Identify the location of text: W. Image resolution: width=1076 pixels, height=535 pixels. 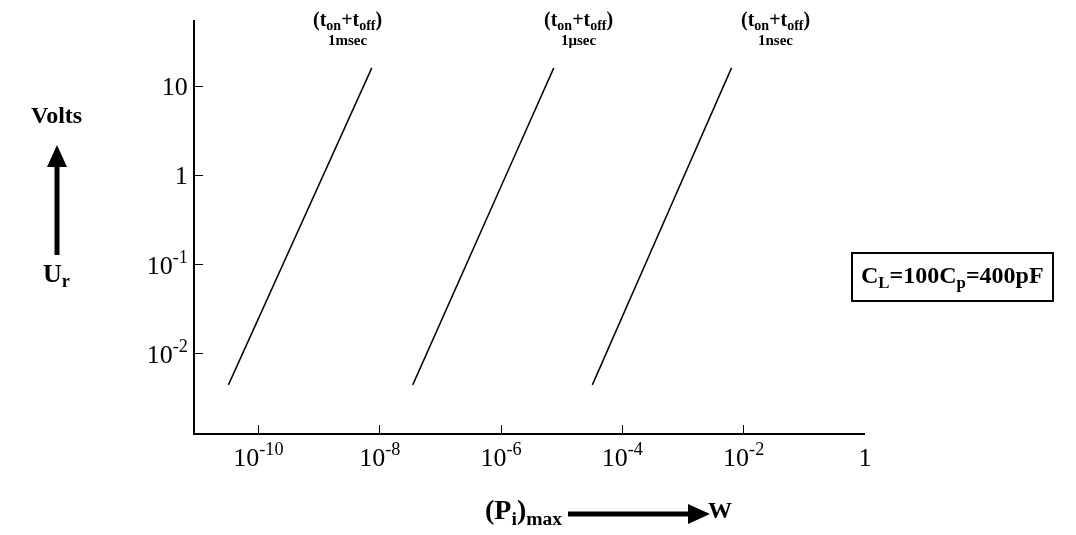
(720, 510).